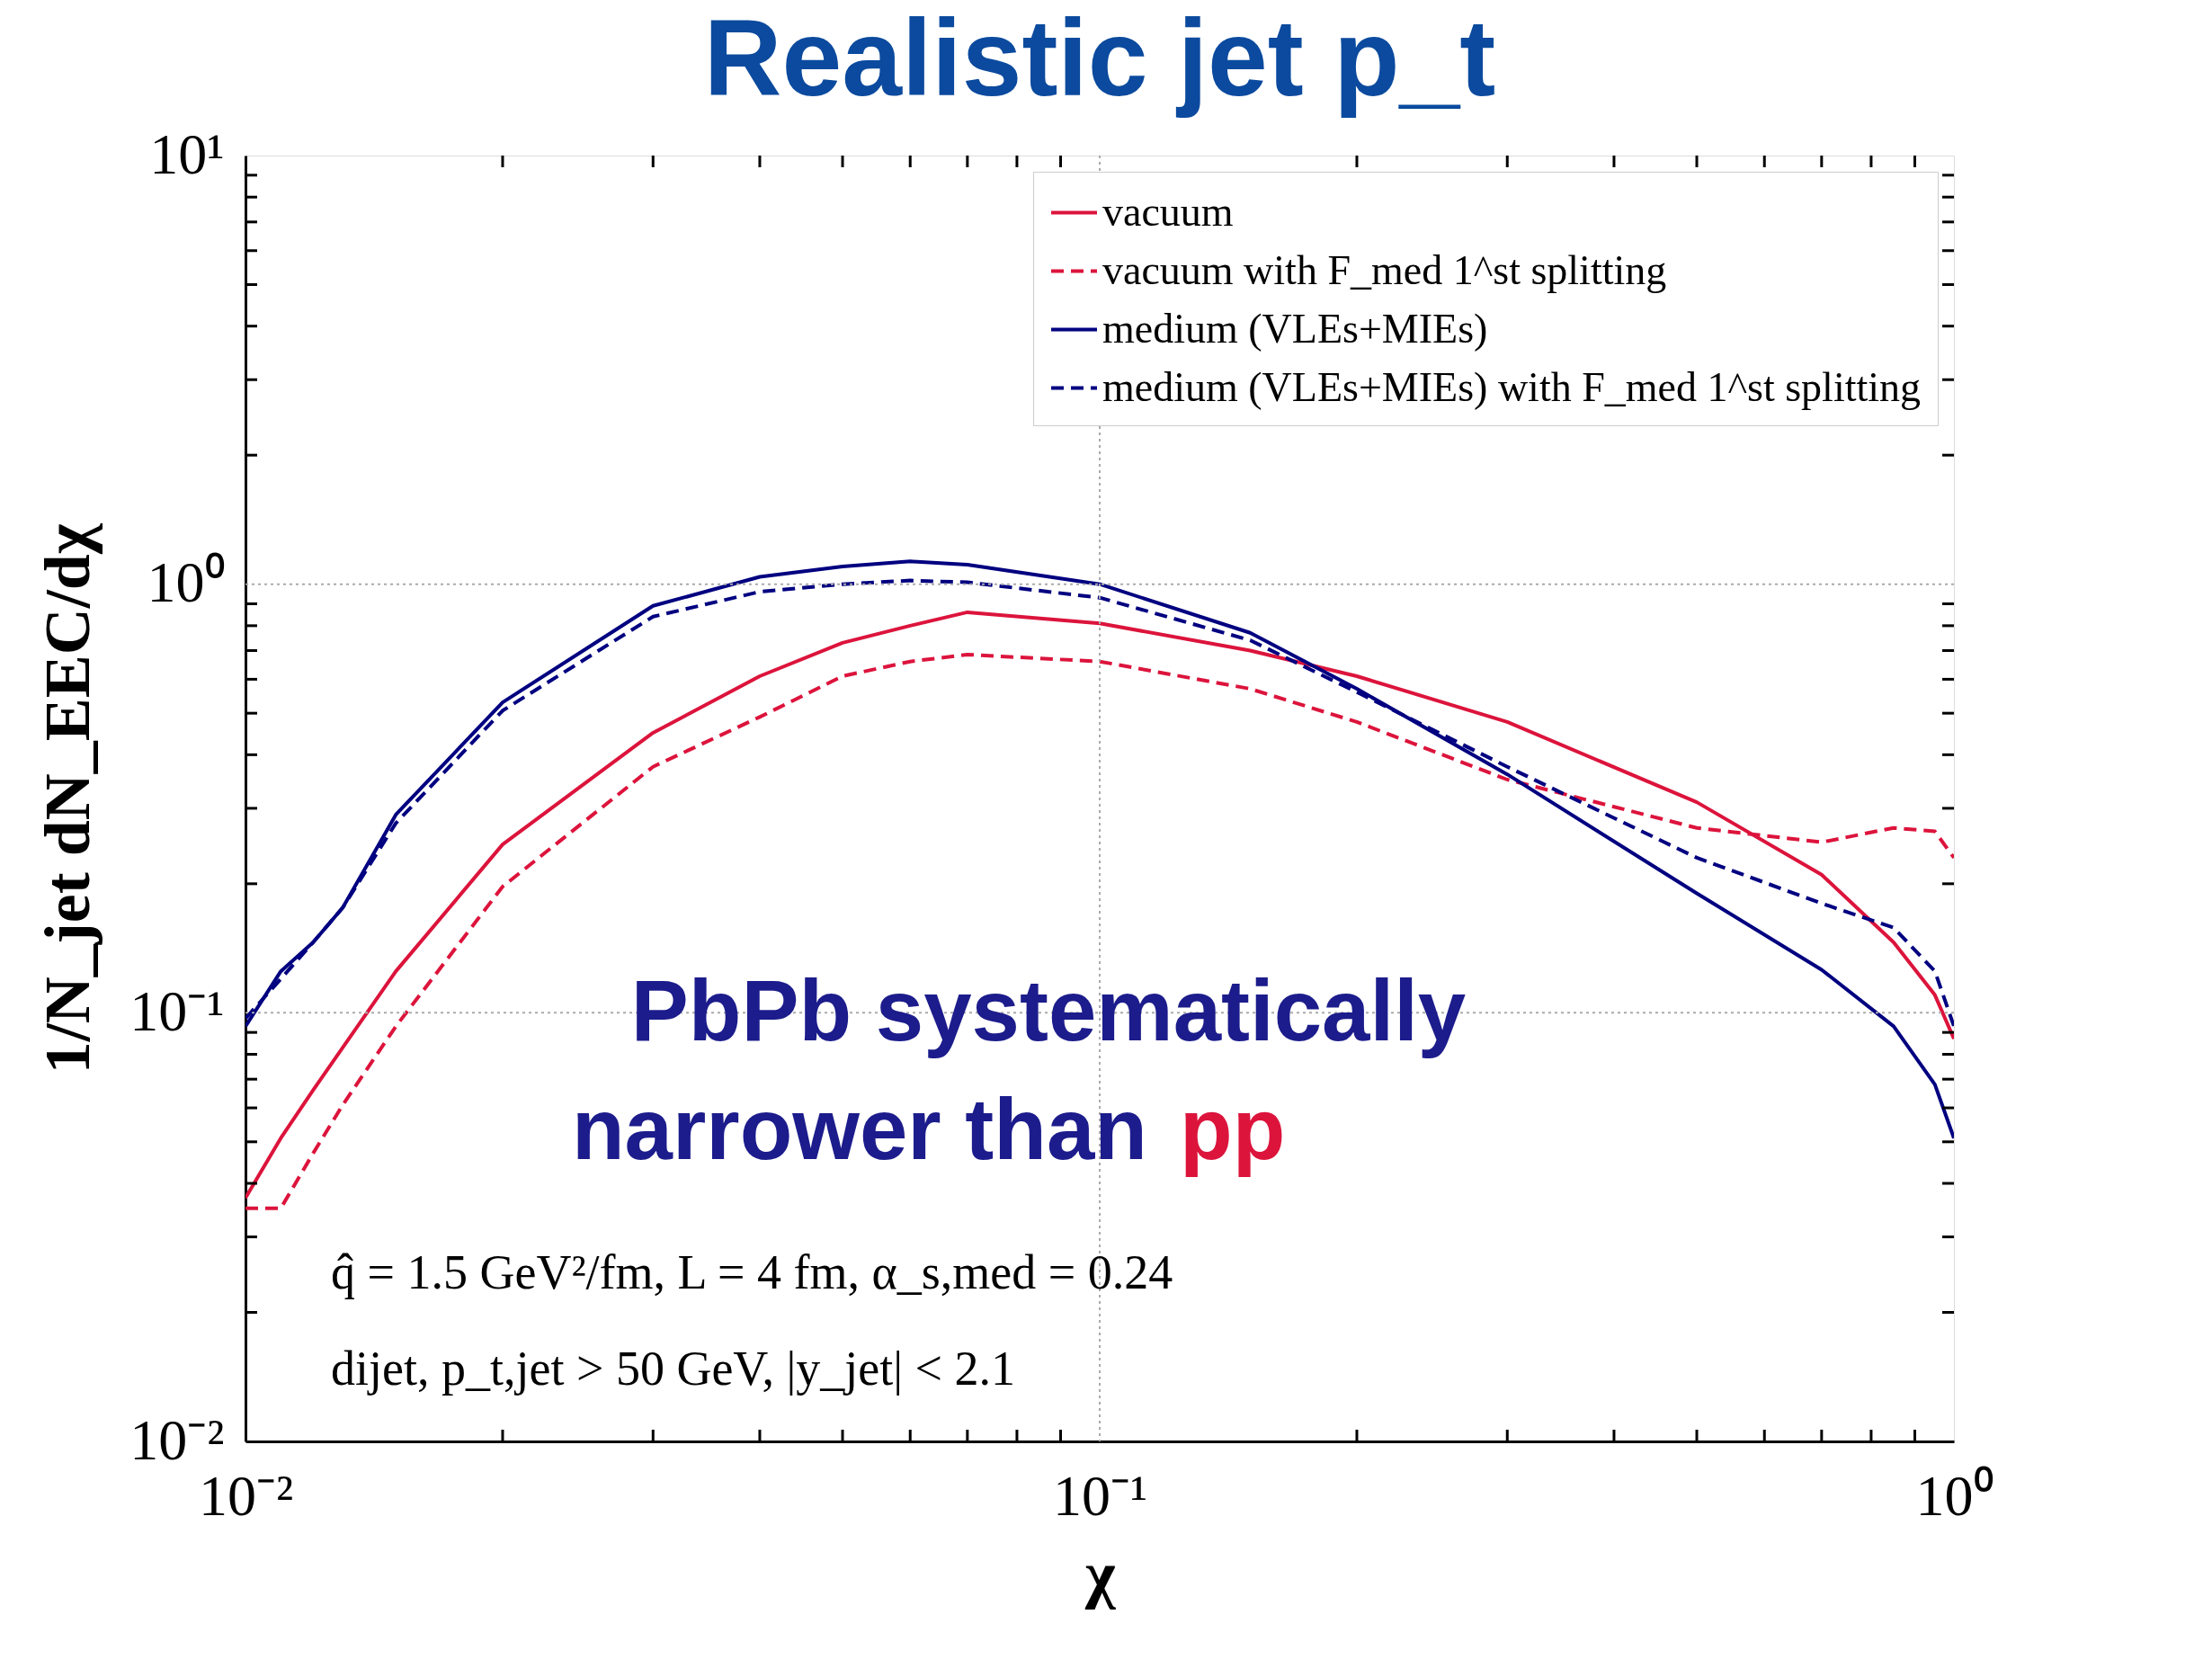  What do you see at coordinates (928, 1128) in the screenshot?
I see `annotation: narrower than pp` at bounding box center [928, 1128].